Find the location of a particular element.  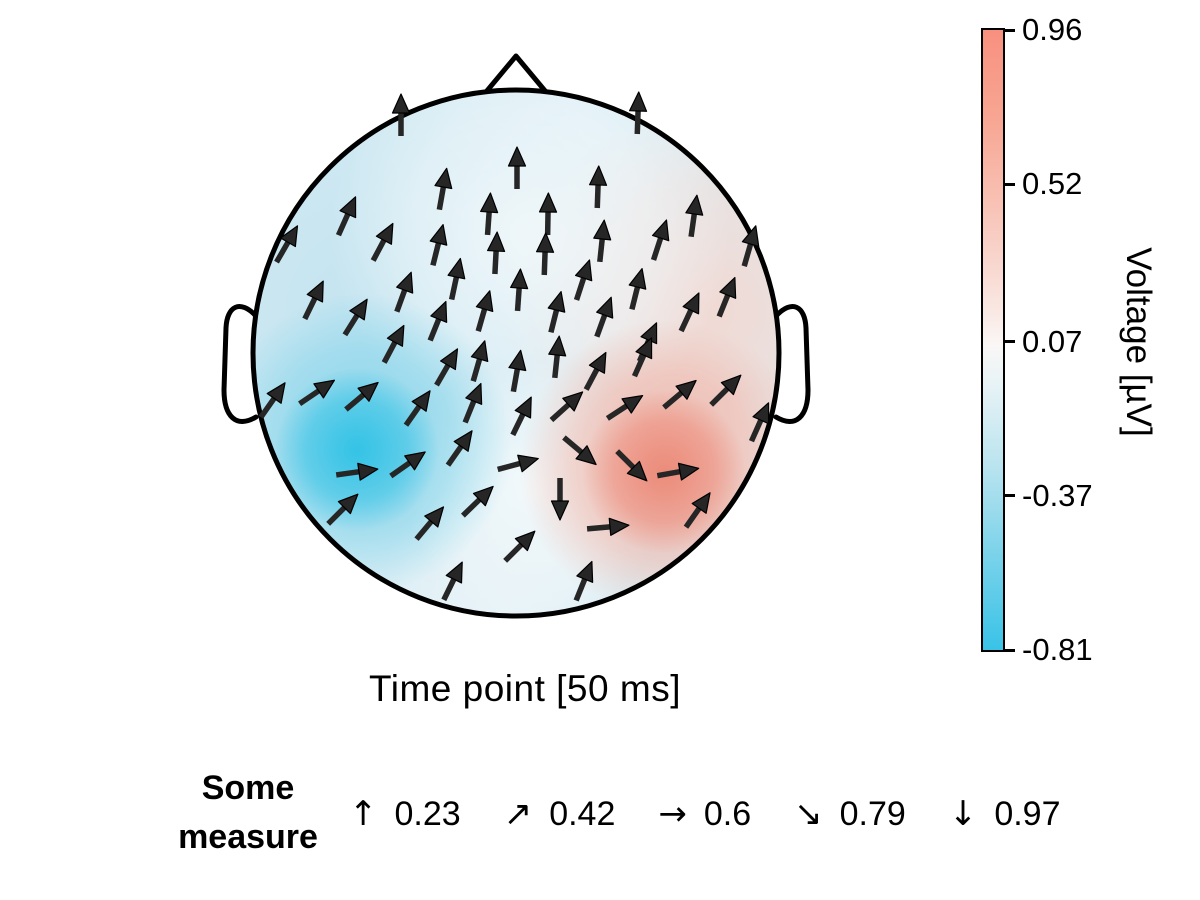

colorbar-tick-label: 0.07 is located at coordinates (1052, 341).